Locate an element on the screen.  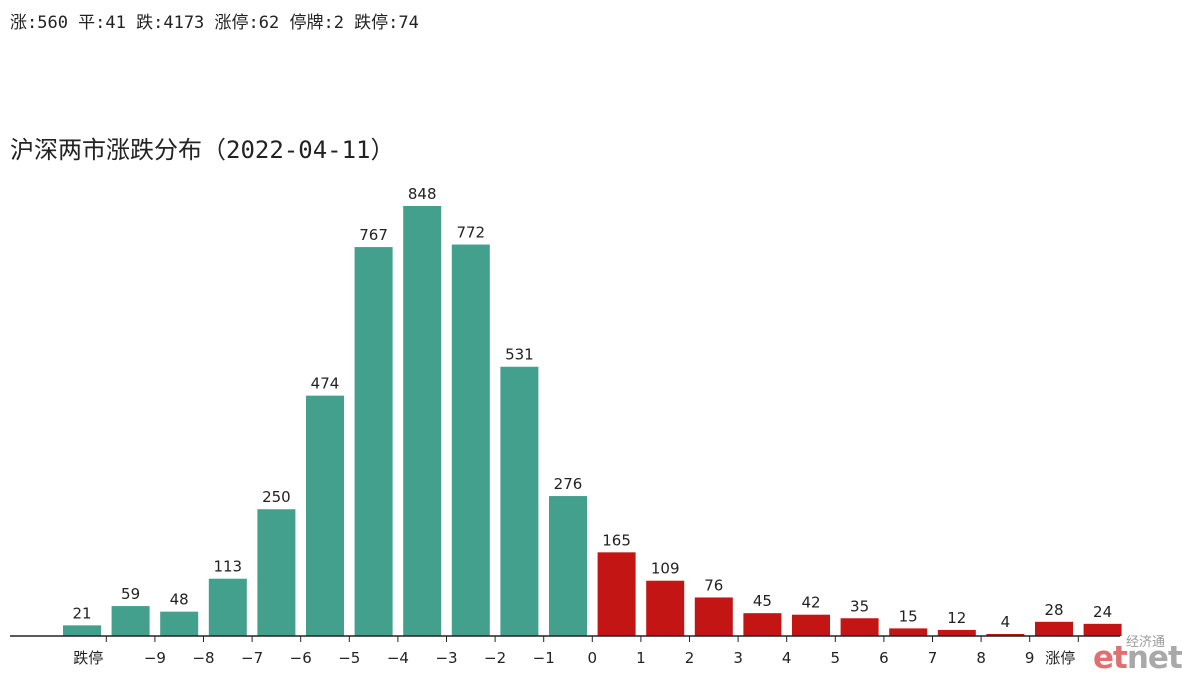
x-tick-label: 0 is located at coordinates (593, 658).